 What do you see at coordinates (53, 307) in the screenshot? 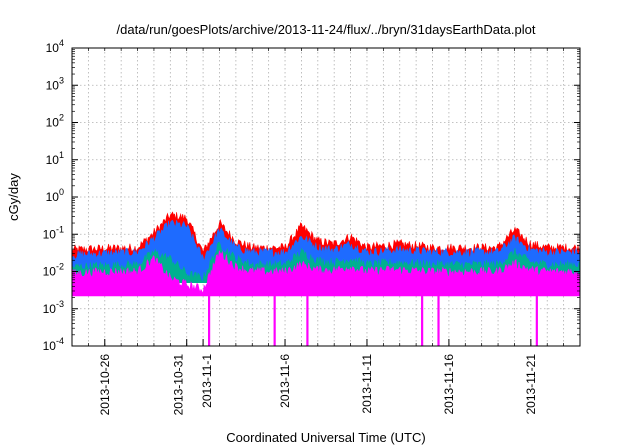
I see `y-tick-label: 10⁻³` at bounding box center [53, 307].